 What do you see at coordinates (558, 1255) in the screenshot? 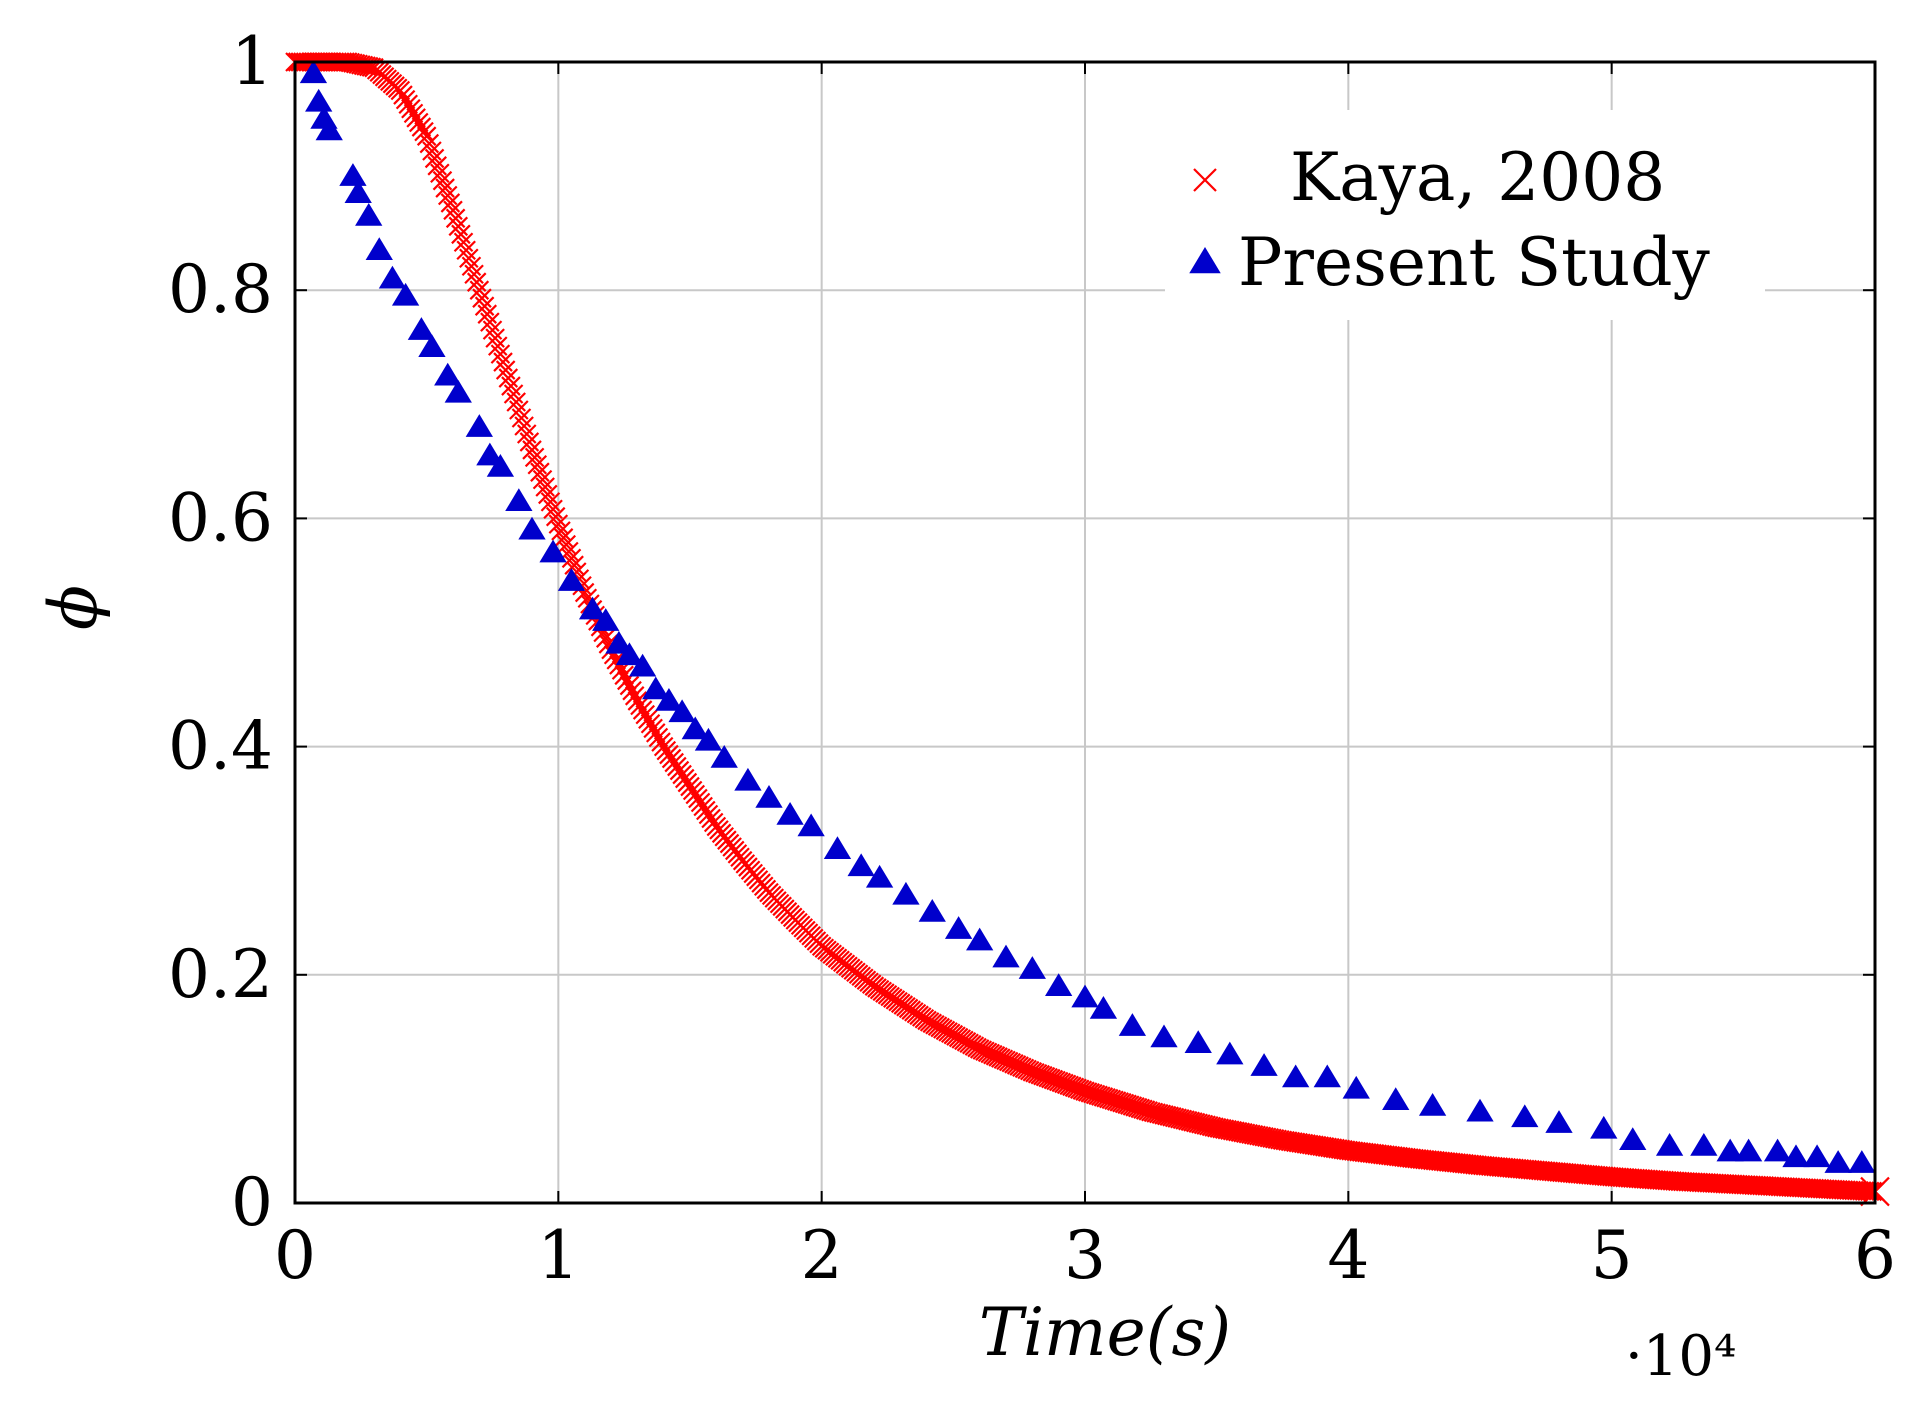
I see `x-tick-label: 1` at bounding box center [558, 1255].